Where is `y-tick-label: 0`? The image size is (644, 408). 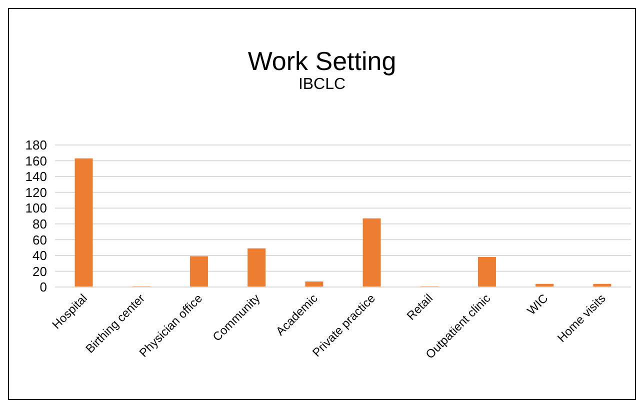 y-tick-label: 0 is located at coordinates (43, 287).